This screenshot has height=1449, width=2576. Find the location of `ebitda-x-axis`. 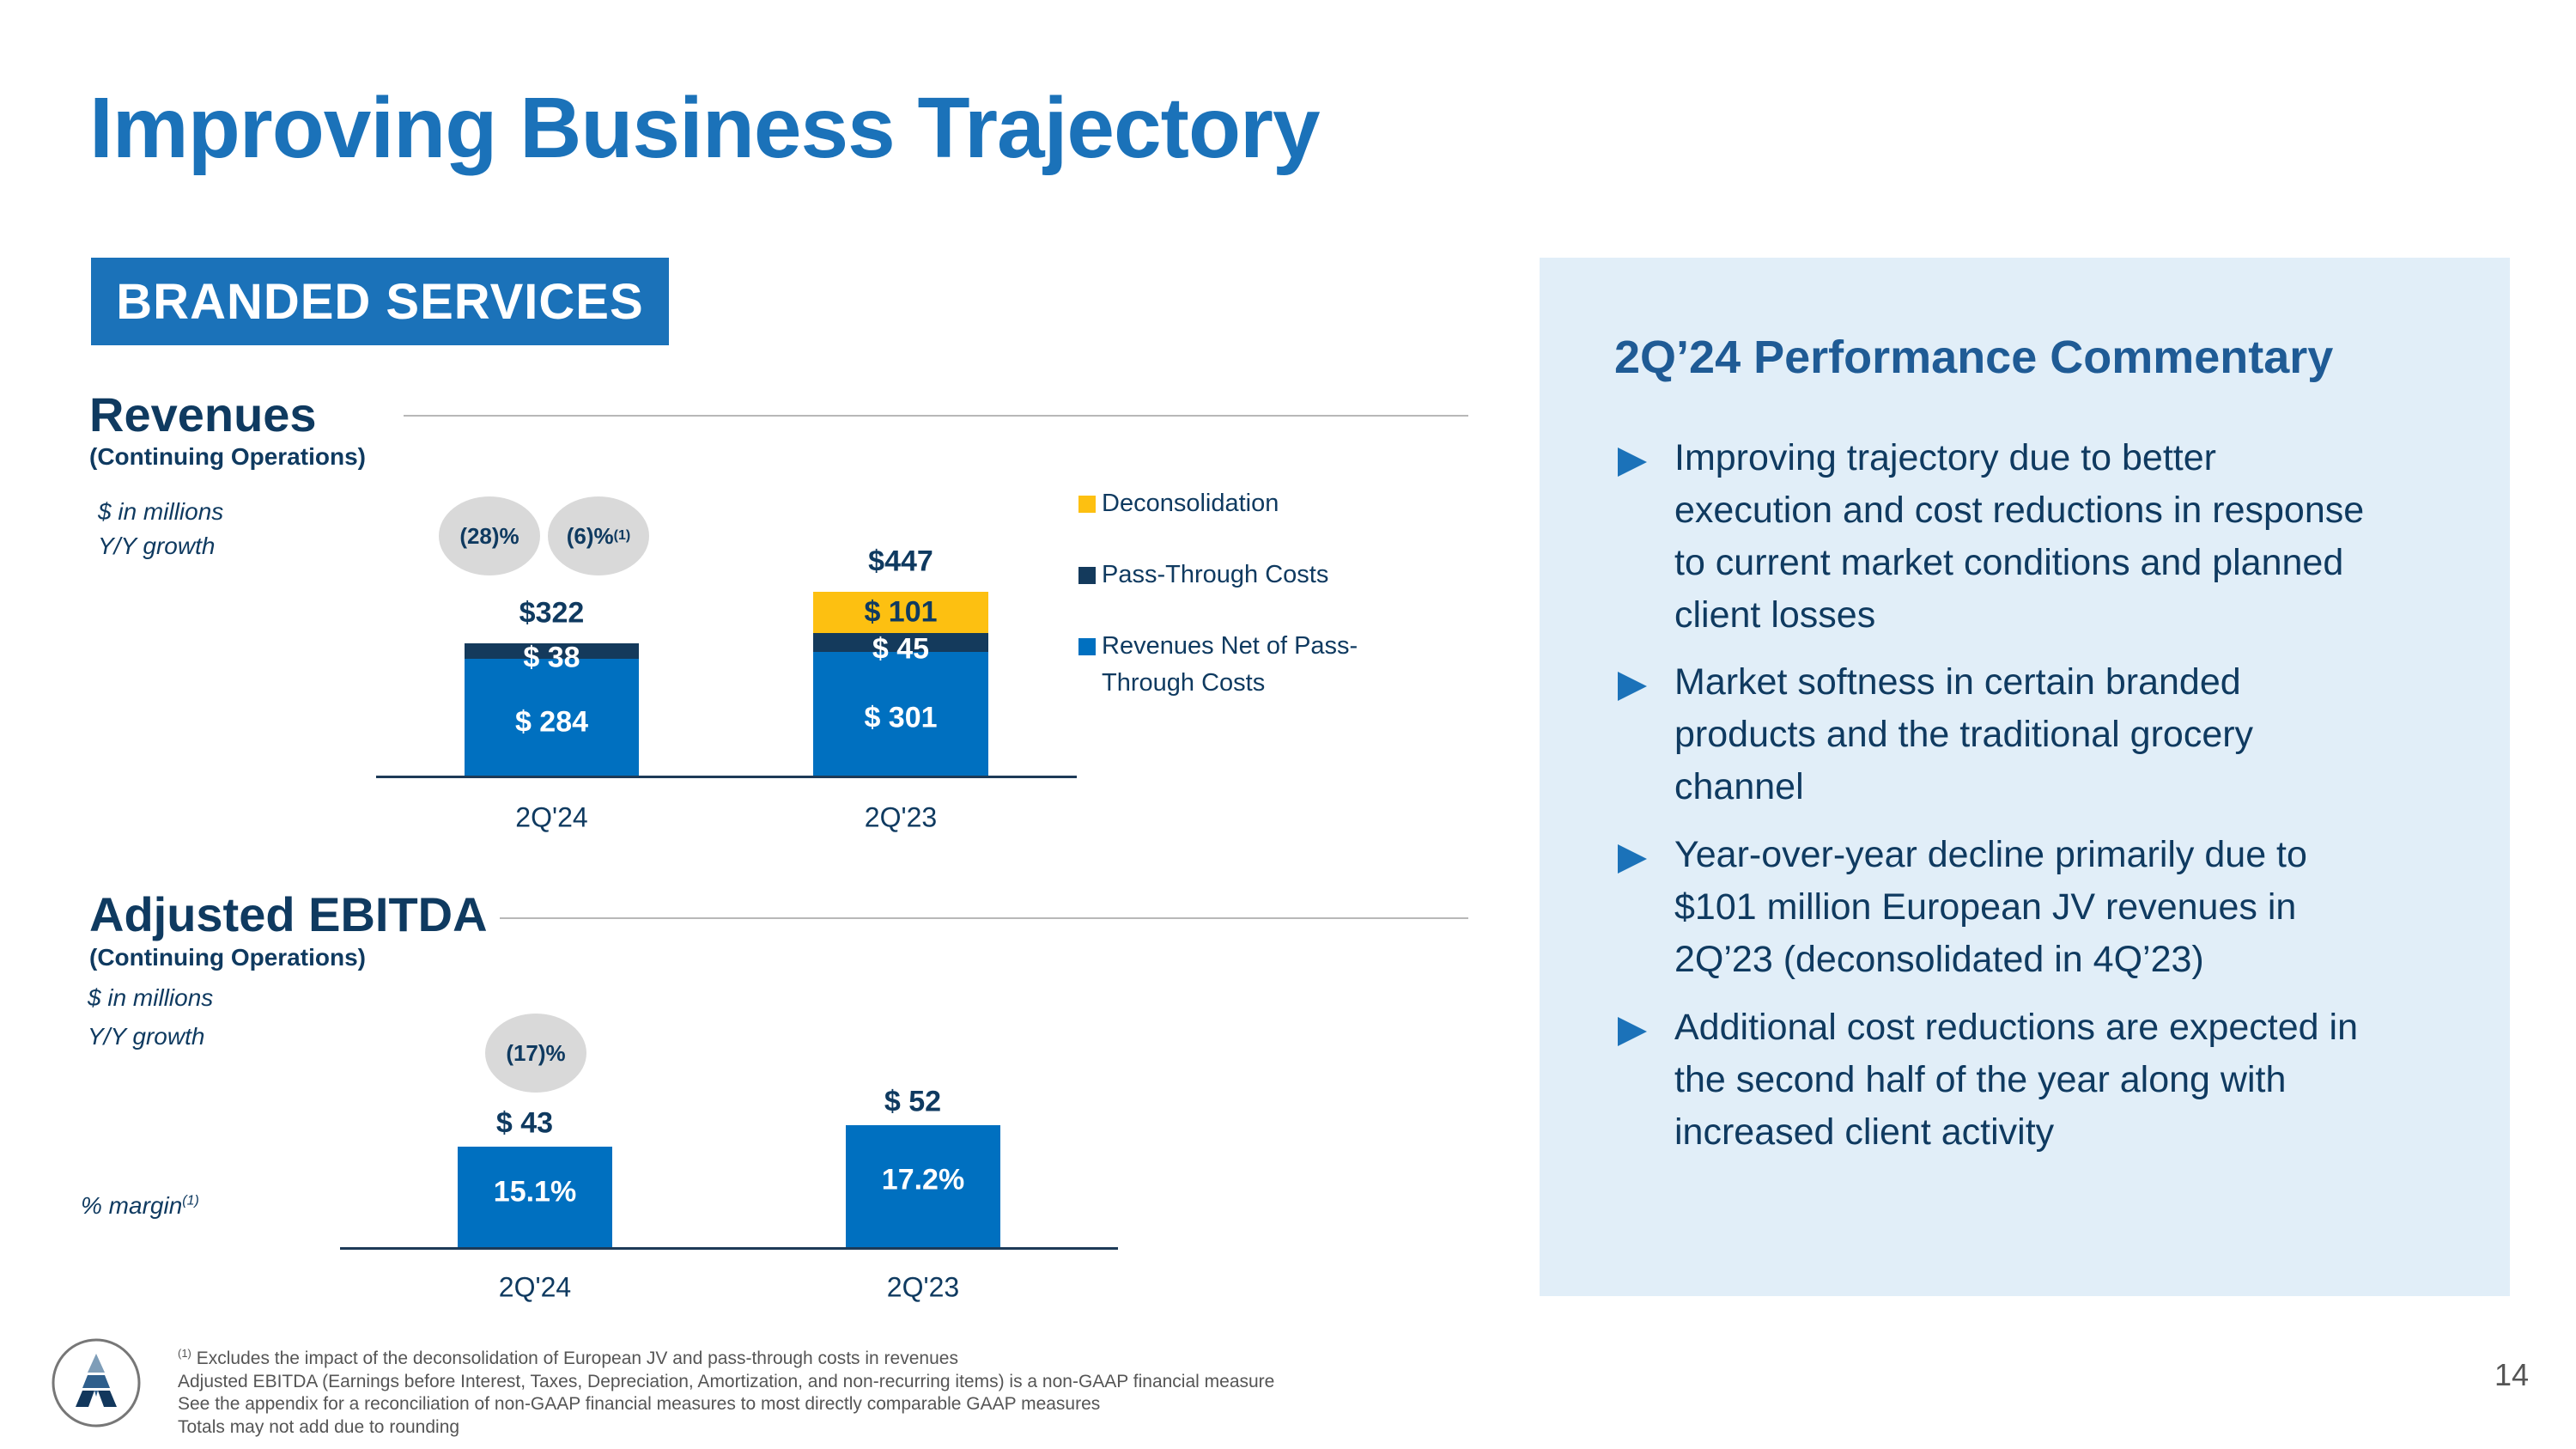

ebitda-x-axis is located at coordinates (729, 1248).